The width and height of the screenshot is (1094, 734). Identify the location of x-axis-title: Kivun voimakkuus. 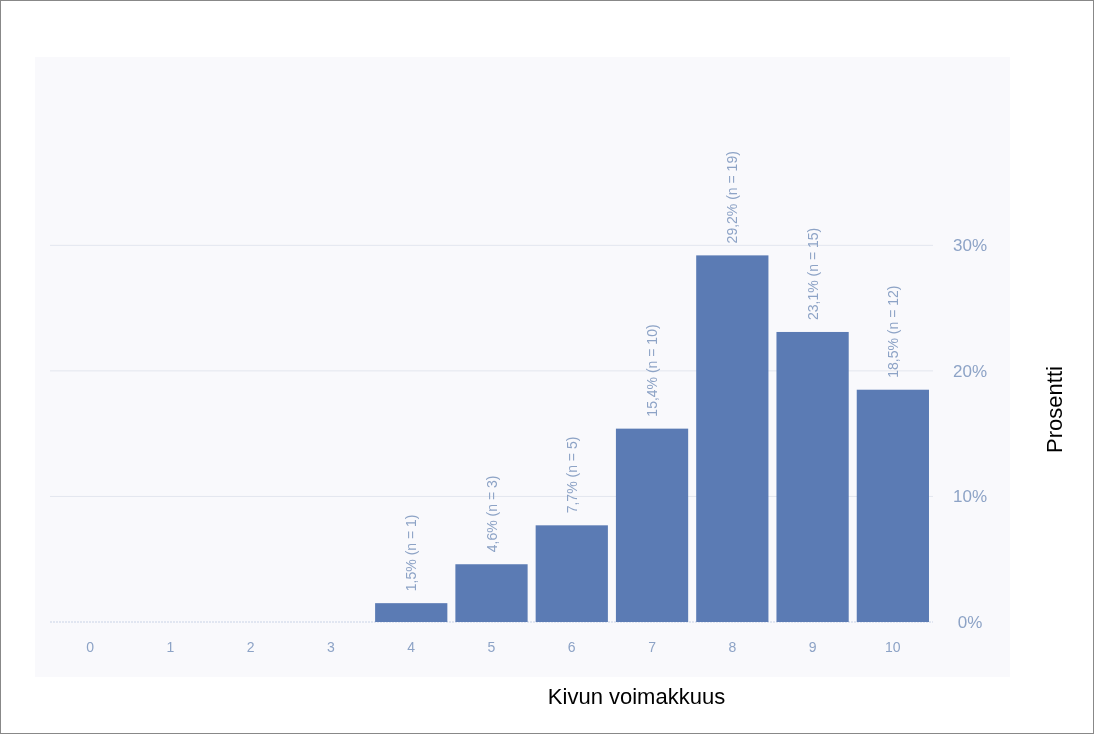
(636, 696).